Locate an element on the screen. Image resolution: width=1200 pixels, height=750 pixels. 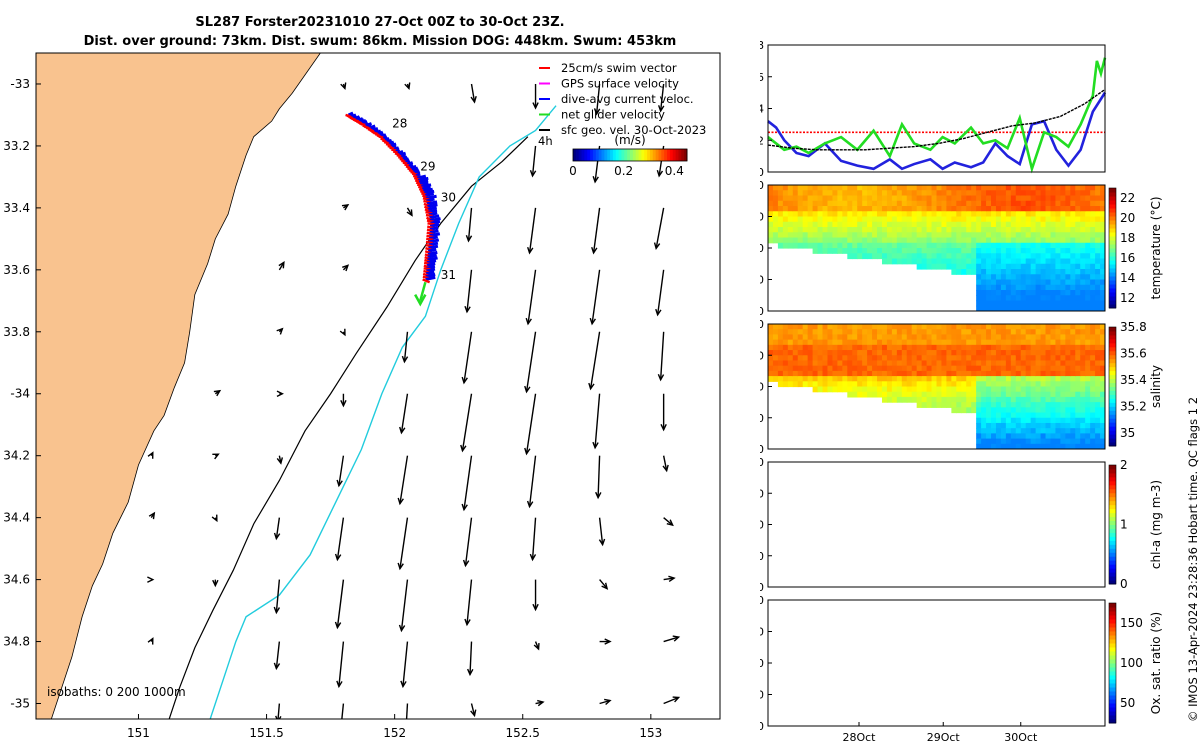
x-tick-label: 28Oct is located at coordinates (859, 737).